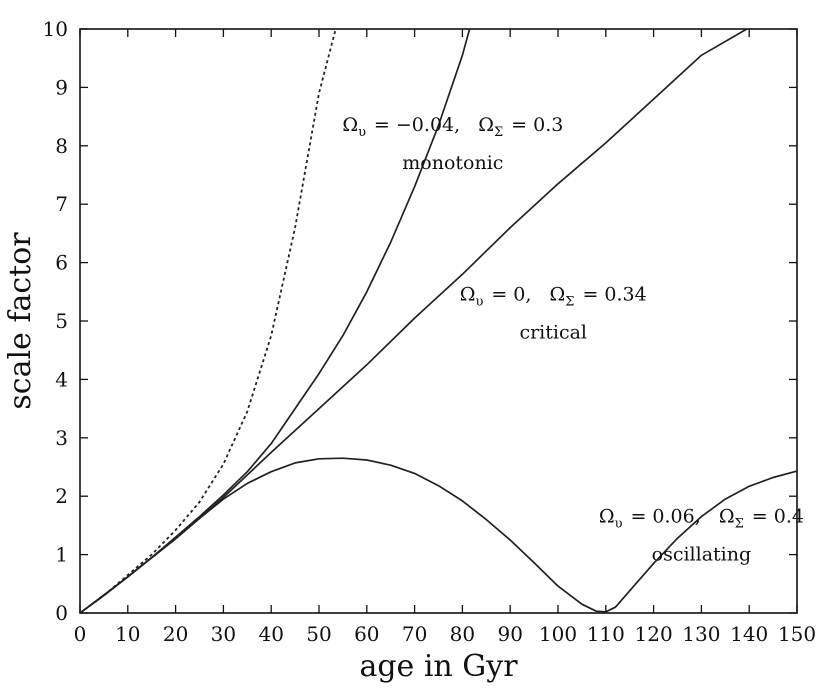 The image size is (831, 694). I want to click on x-tick-label: 130, so click(701, 634).